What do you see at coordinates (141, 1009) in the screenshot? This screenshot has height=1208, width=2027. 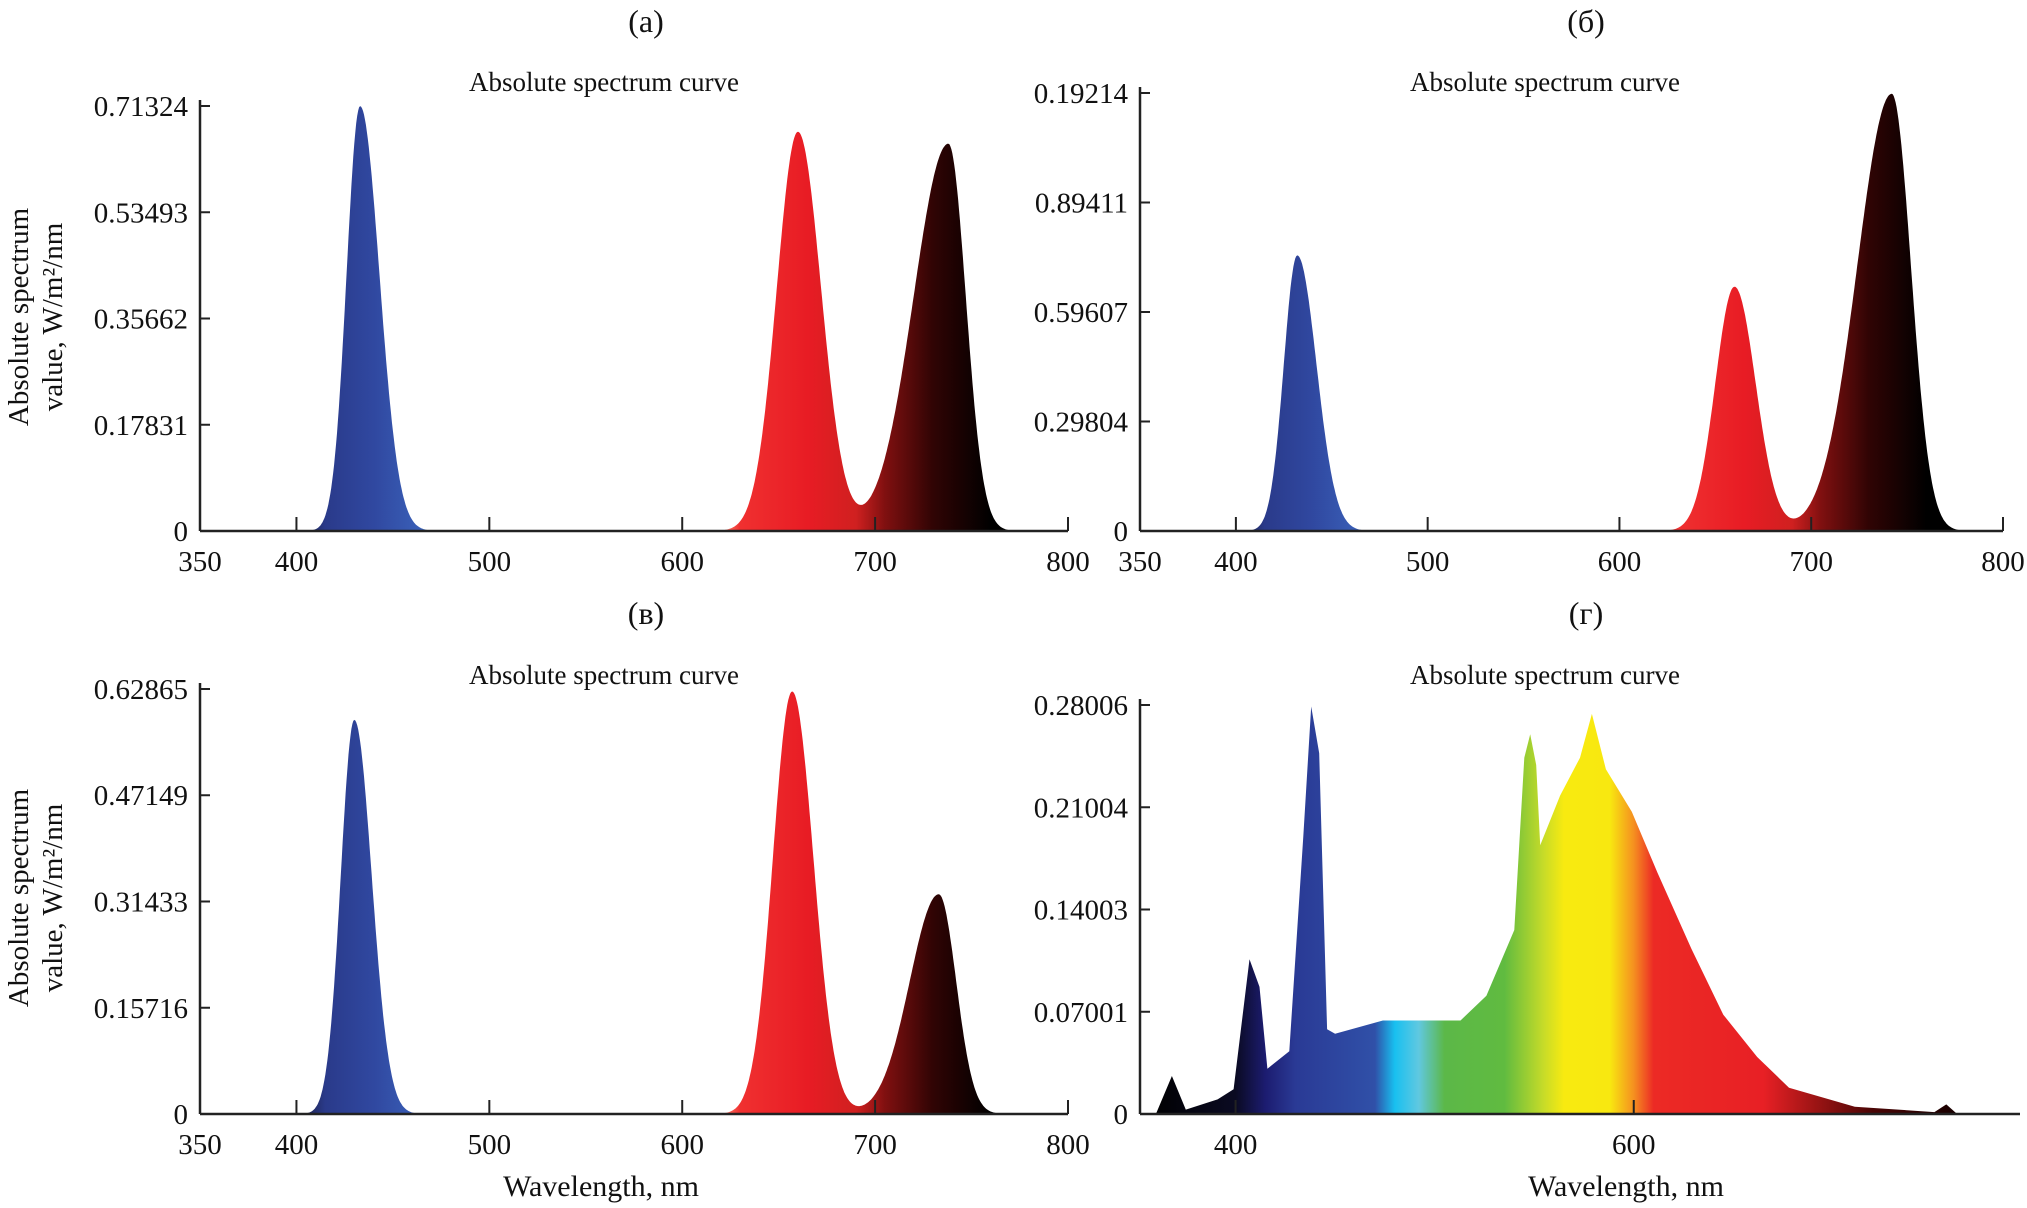 I see `y-tick-label: 0.15716` at bounding box center [141, 1009].